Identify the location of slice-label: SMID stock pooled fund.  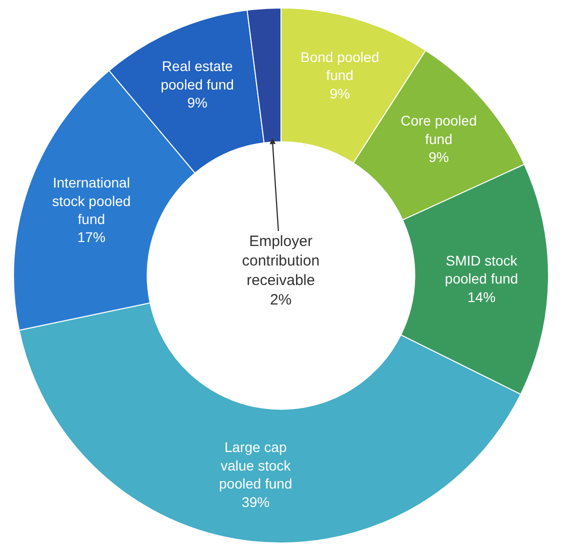
(481, 269).